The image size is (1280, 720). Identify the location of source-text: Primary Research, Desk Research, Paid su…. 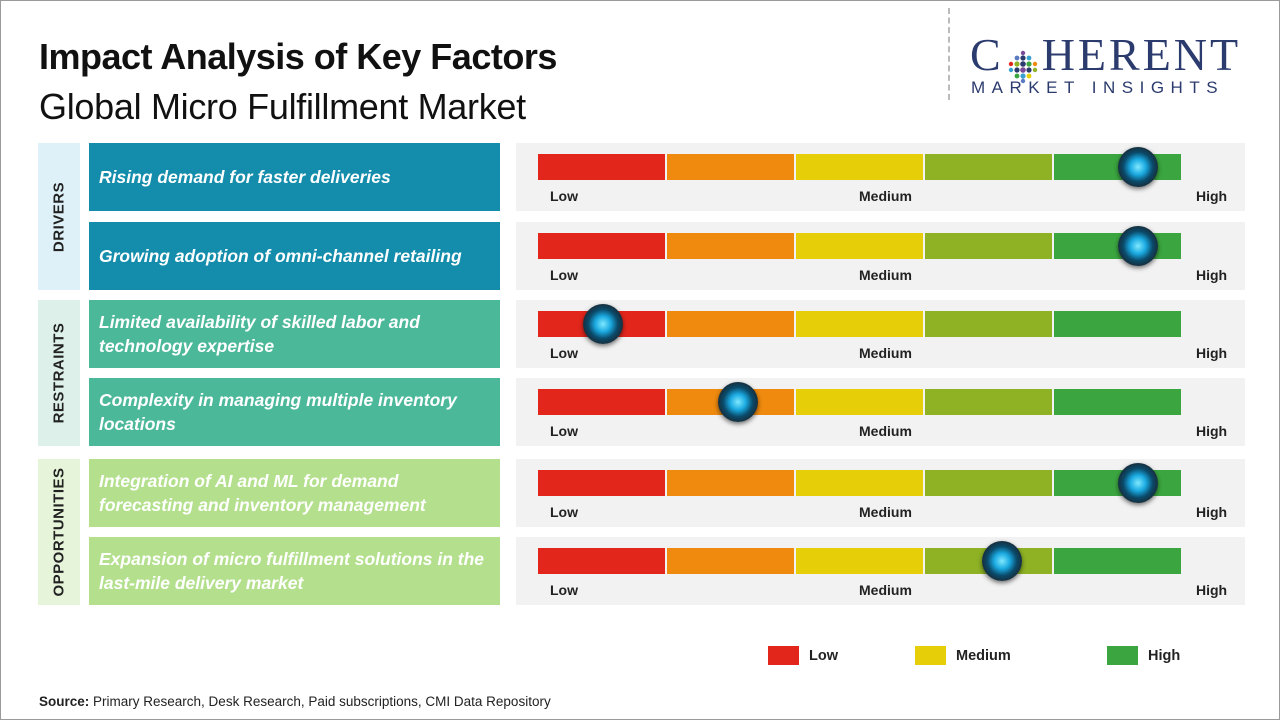
(322, 701).